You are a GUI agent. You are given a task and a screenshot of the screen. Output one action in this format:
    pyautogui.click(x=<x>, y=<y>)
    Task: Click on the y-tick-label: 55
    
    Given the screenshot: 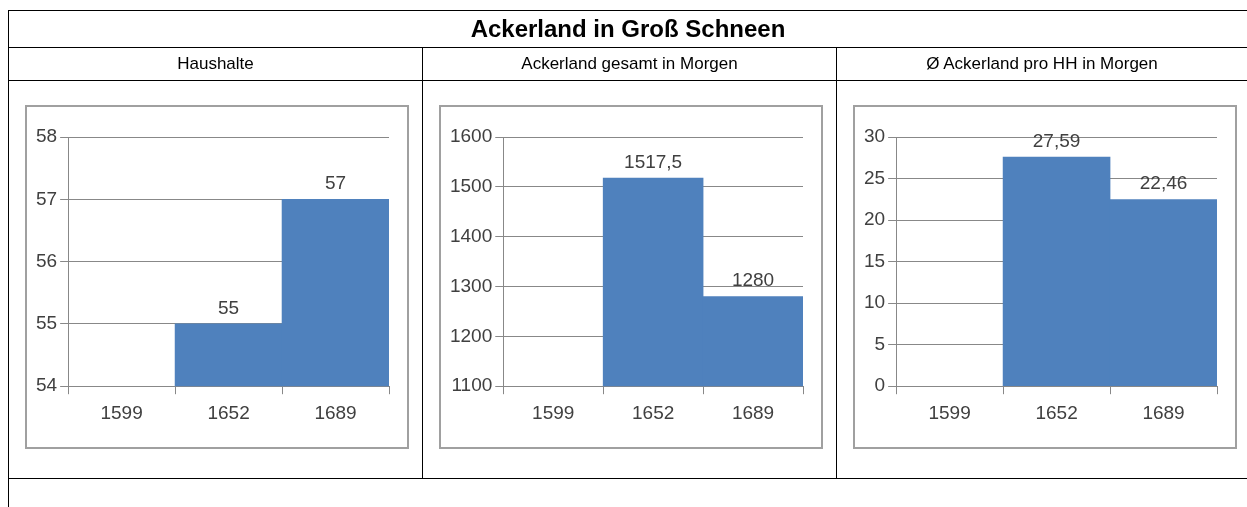 What is the action you would take?
    pyautogui.click(x=46, y=323)
    